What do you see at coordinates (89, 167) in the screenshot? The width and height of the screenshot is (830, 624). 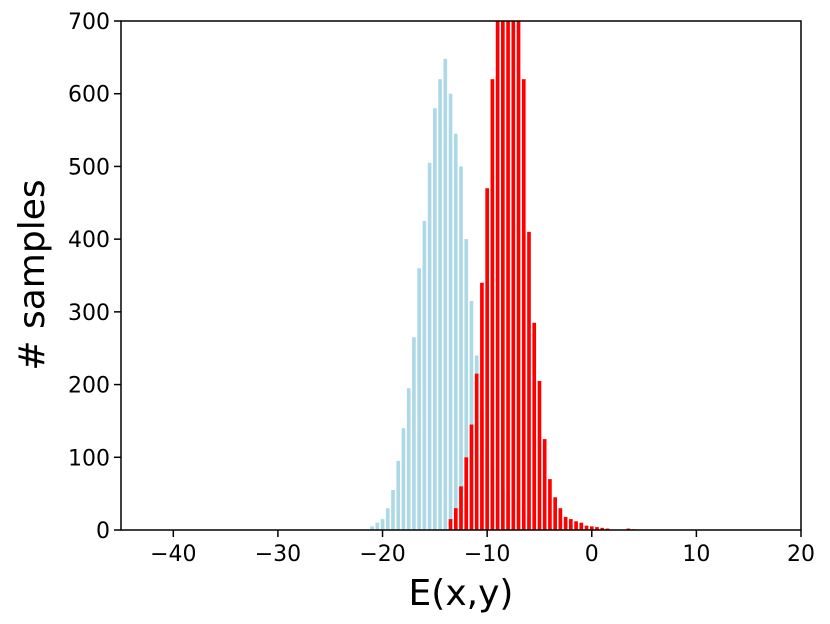 I see `y-tick-label: 500` at bounding box center [89, 167].